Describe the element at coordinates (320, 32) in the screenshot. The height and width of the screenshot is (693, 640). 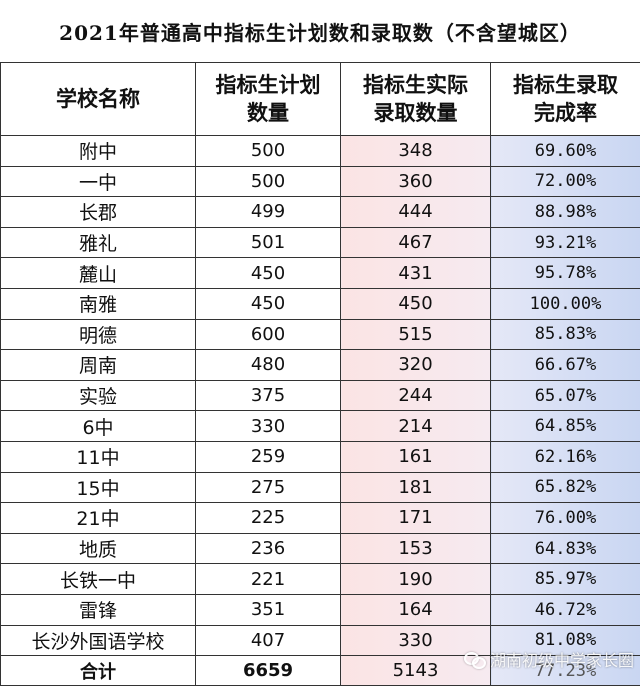
I see `table-title: 2021年普通高中指标生计划数和录取数（不含望城区）` at that location.